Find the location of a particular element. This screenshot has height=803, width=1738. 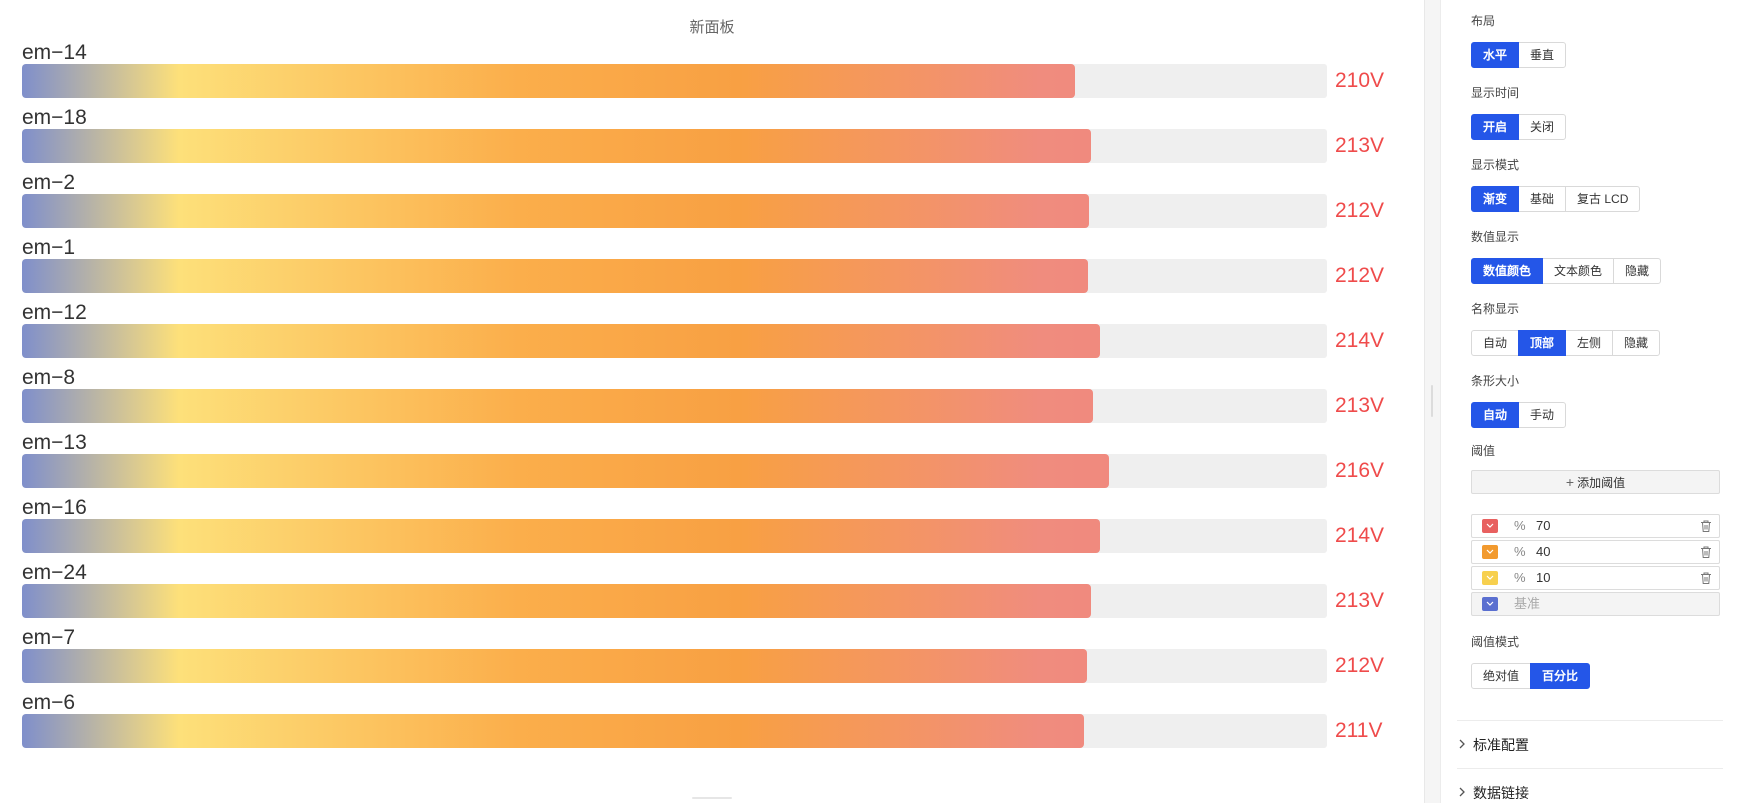

name-display-section: 名称显示 自动 顶部 左侧 隐藏 is located at coordinates (1566, 328).